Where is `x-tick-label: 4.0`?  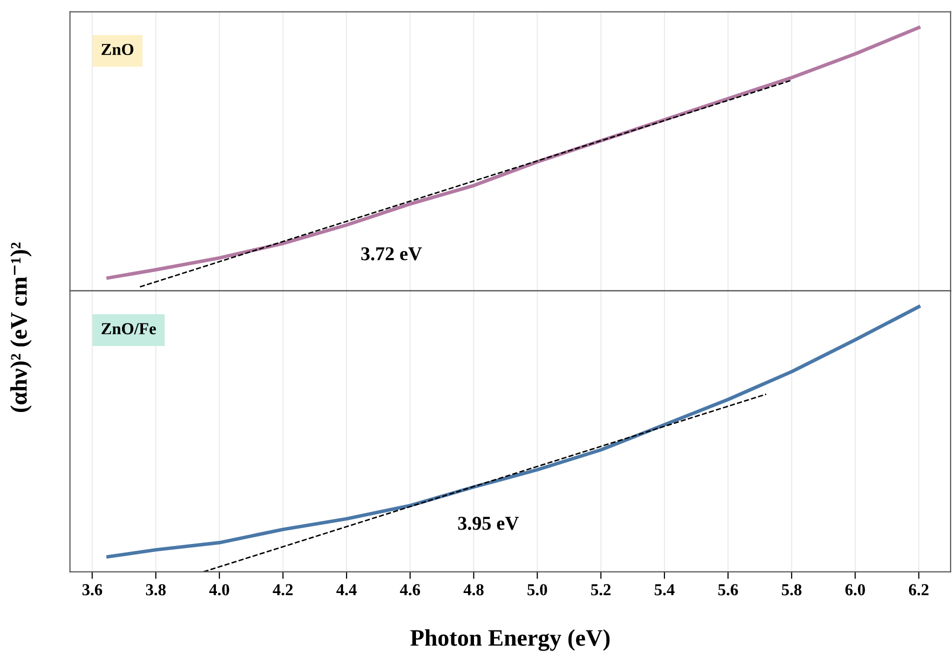
x-tick-label: 4.0 is located at coordinates (219, 590).